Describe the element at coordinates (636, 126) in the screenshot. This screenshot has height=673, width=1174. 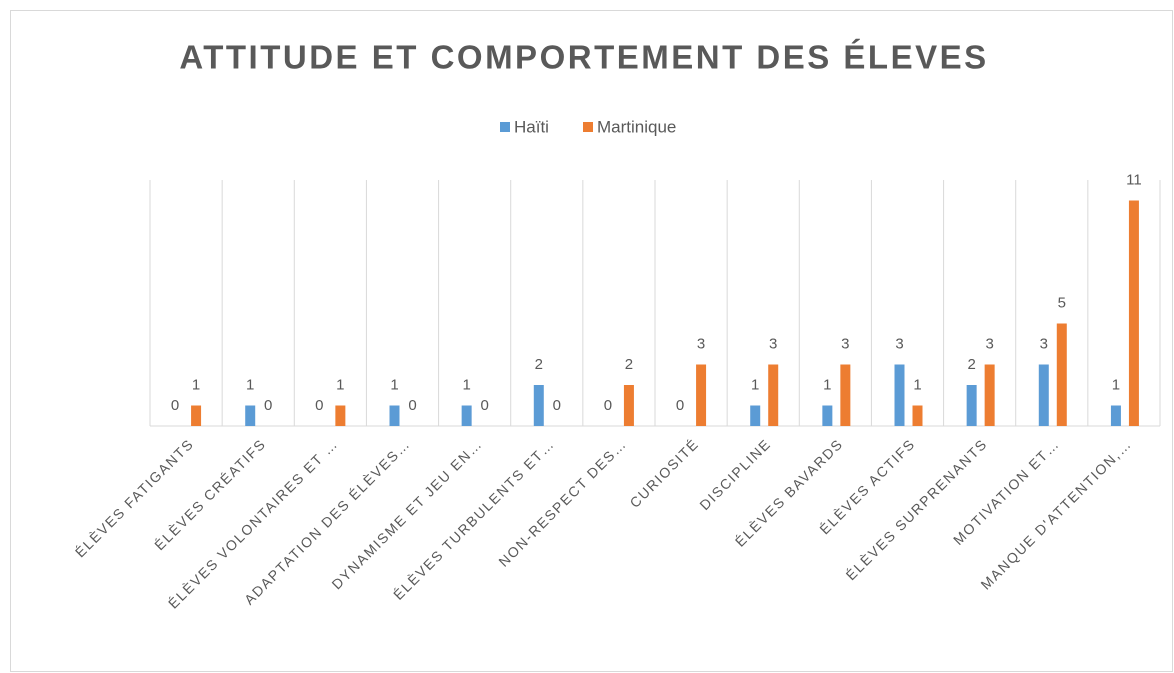
I see `legend-label: Martinique` at that location.